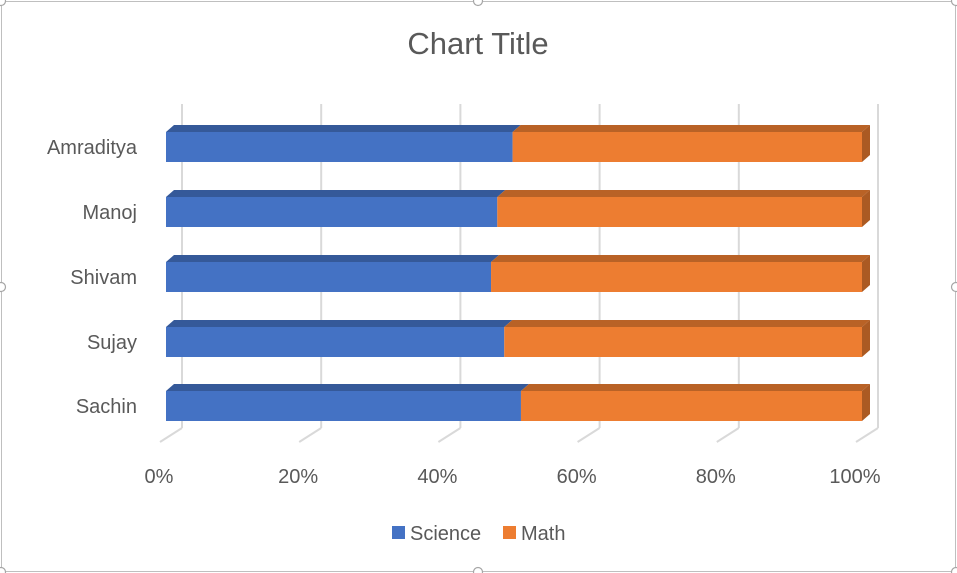 Image resolution: width=957 pixels, height=573 pixels. I want to click on legend-label-science: Science, so click(445, 534).